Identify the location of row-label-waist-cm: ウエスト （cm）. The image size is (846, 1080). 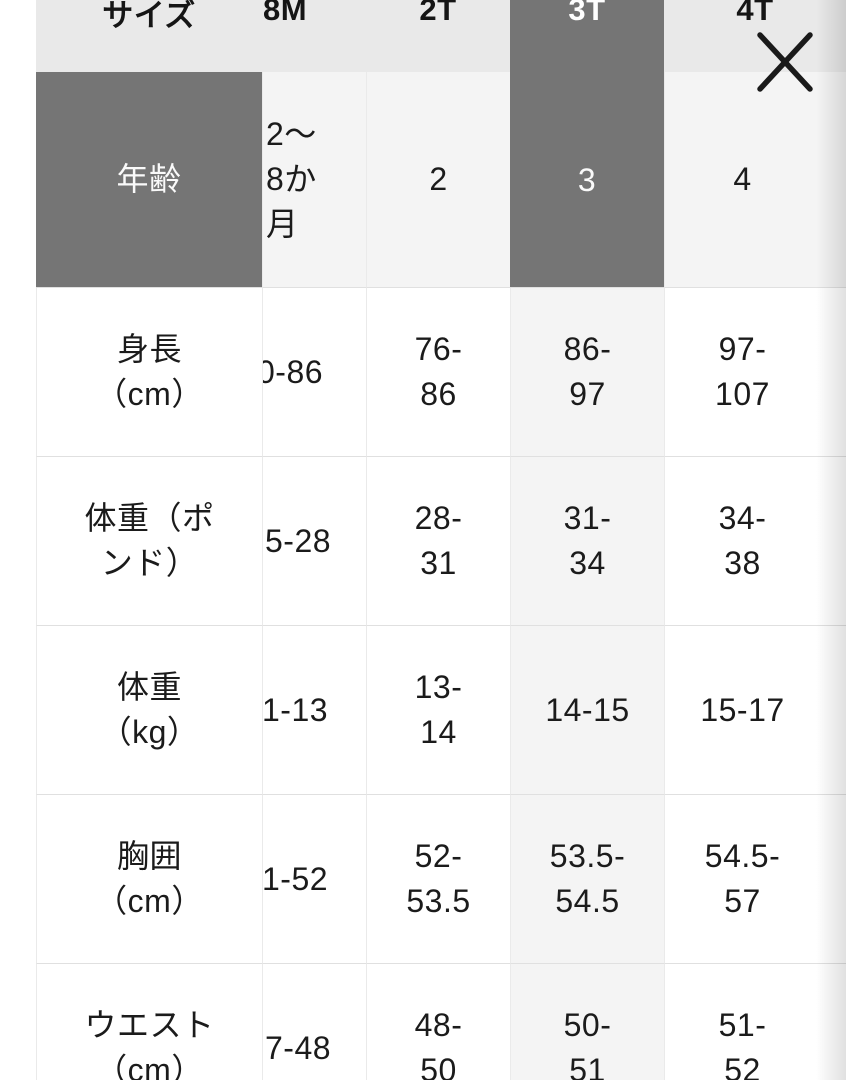
(149, 1022).